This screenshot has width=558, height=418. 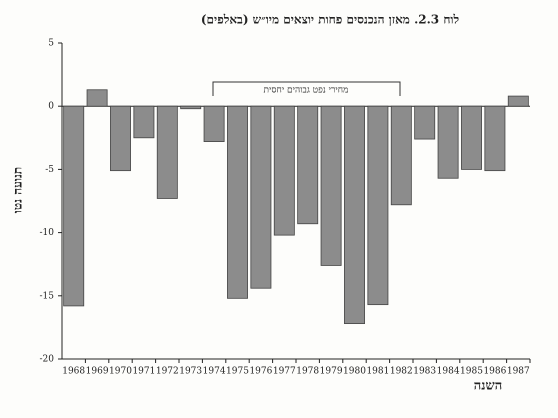 What do you see at coordinates (167, 372) in the screenshot?
I see `x-tick-label: 1972` at bounding box center [167, 372].